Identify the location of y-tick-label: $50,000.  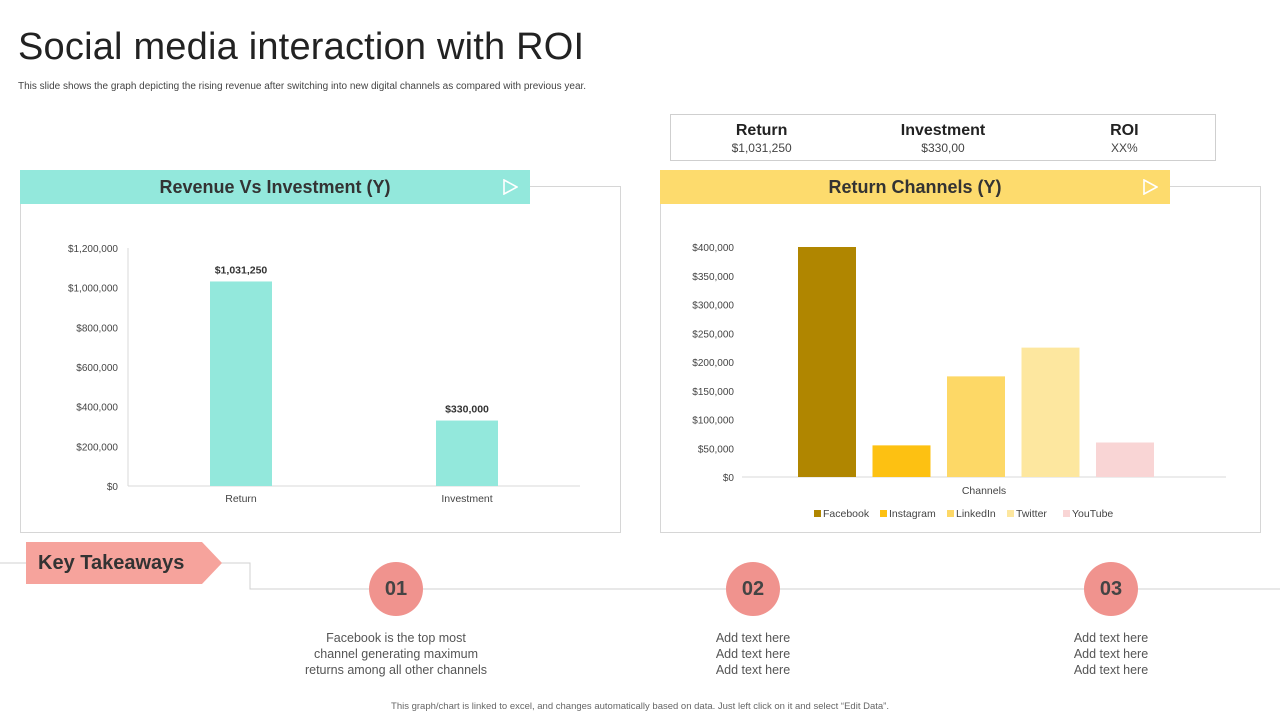
(716, 449).